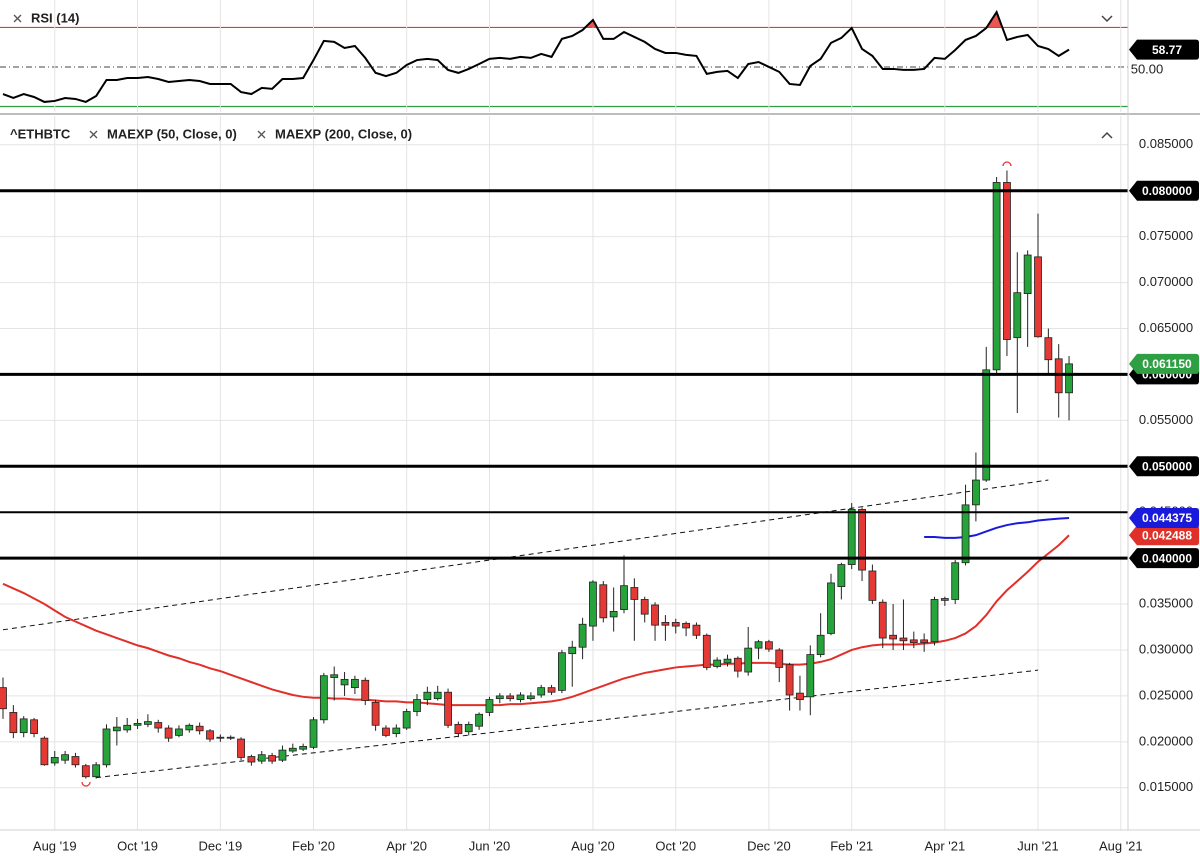 The width and height of the screenshot is (1200, 861). What do you see at coordinates (55, 17) in the screenshot?
I see `rsi-title: RSI (14)` at bounding box center [55, 17].